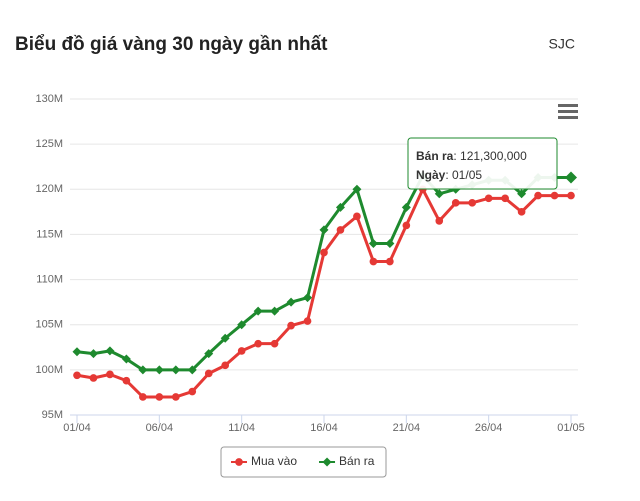  Describe the element at coordinates (407, 428) in the screenshot. I see `x-tick-label: 21/04` at that location.